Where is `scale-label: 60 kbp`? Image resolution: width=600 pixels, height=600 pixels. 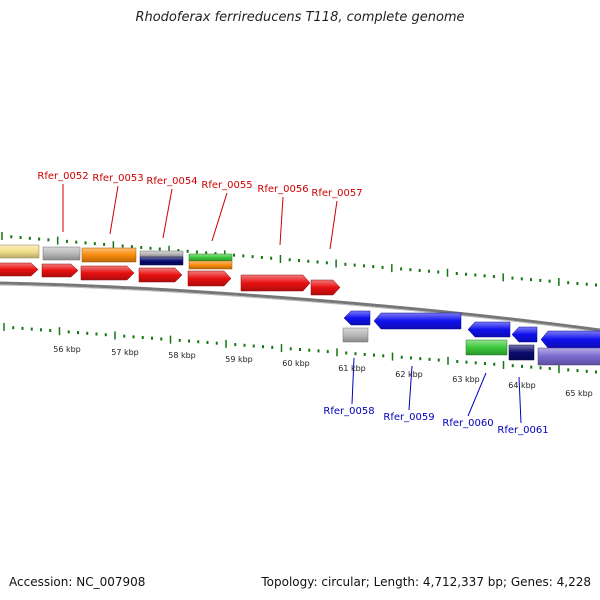
scale-label: 60 kbp is located at coordinates (296, 363).